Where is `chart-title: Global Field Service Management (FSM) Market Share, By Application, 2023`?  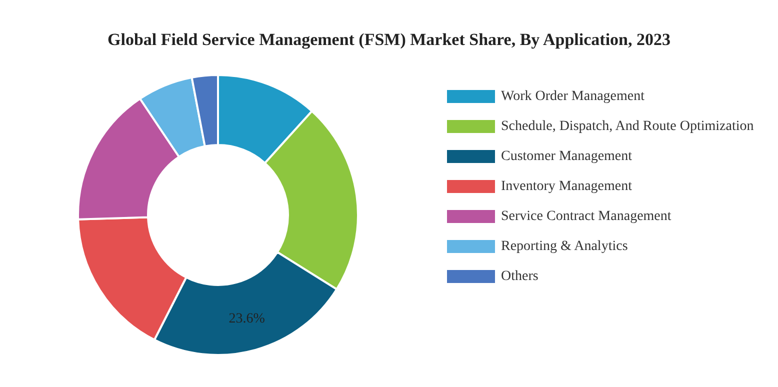
chart-title: Global Field Service Management (FSM) Market Share, By Application, 2023 is located at coordinates (389, 39).